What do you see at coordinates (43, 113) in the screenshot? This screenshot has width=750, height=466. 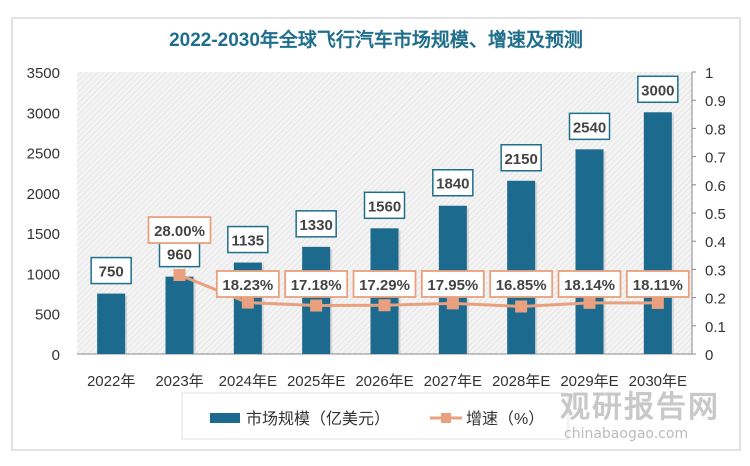 I see `left-tick-label: 3000` at bounding box center [43, 113].